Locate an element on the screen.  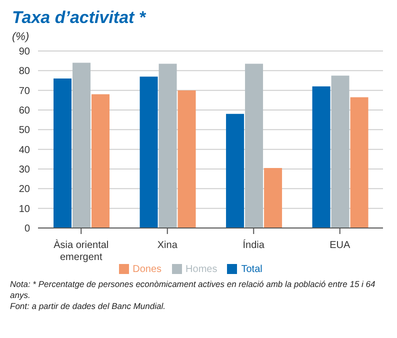
y-tick-label: 60 is located at coordinates (24, 111).